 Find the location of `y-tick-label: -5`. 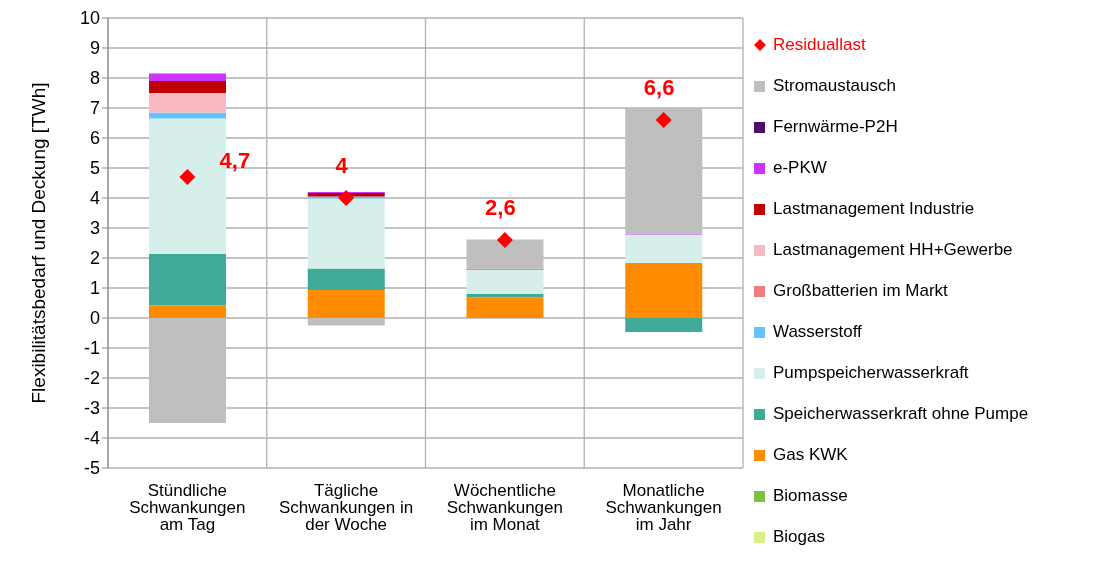

y-tick-label: -5 is located at coordinates (91, 468).